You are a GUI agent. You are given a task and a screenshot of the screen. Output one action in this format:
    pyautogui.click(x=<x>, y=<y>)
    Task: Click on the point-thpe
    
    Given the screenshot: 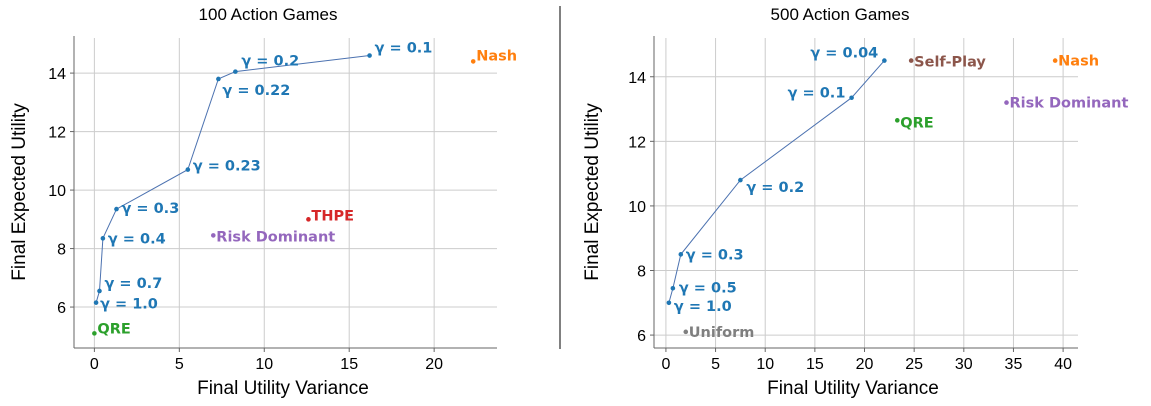 What is the action you would take?
    pyautogui.click(x=308, y=219)
    